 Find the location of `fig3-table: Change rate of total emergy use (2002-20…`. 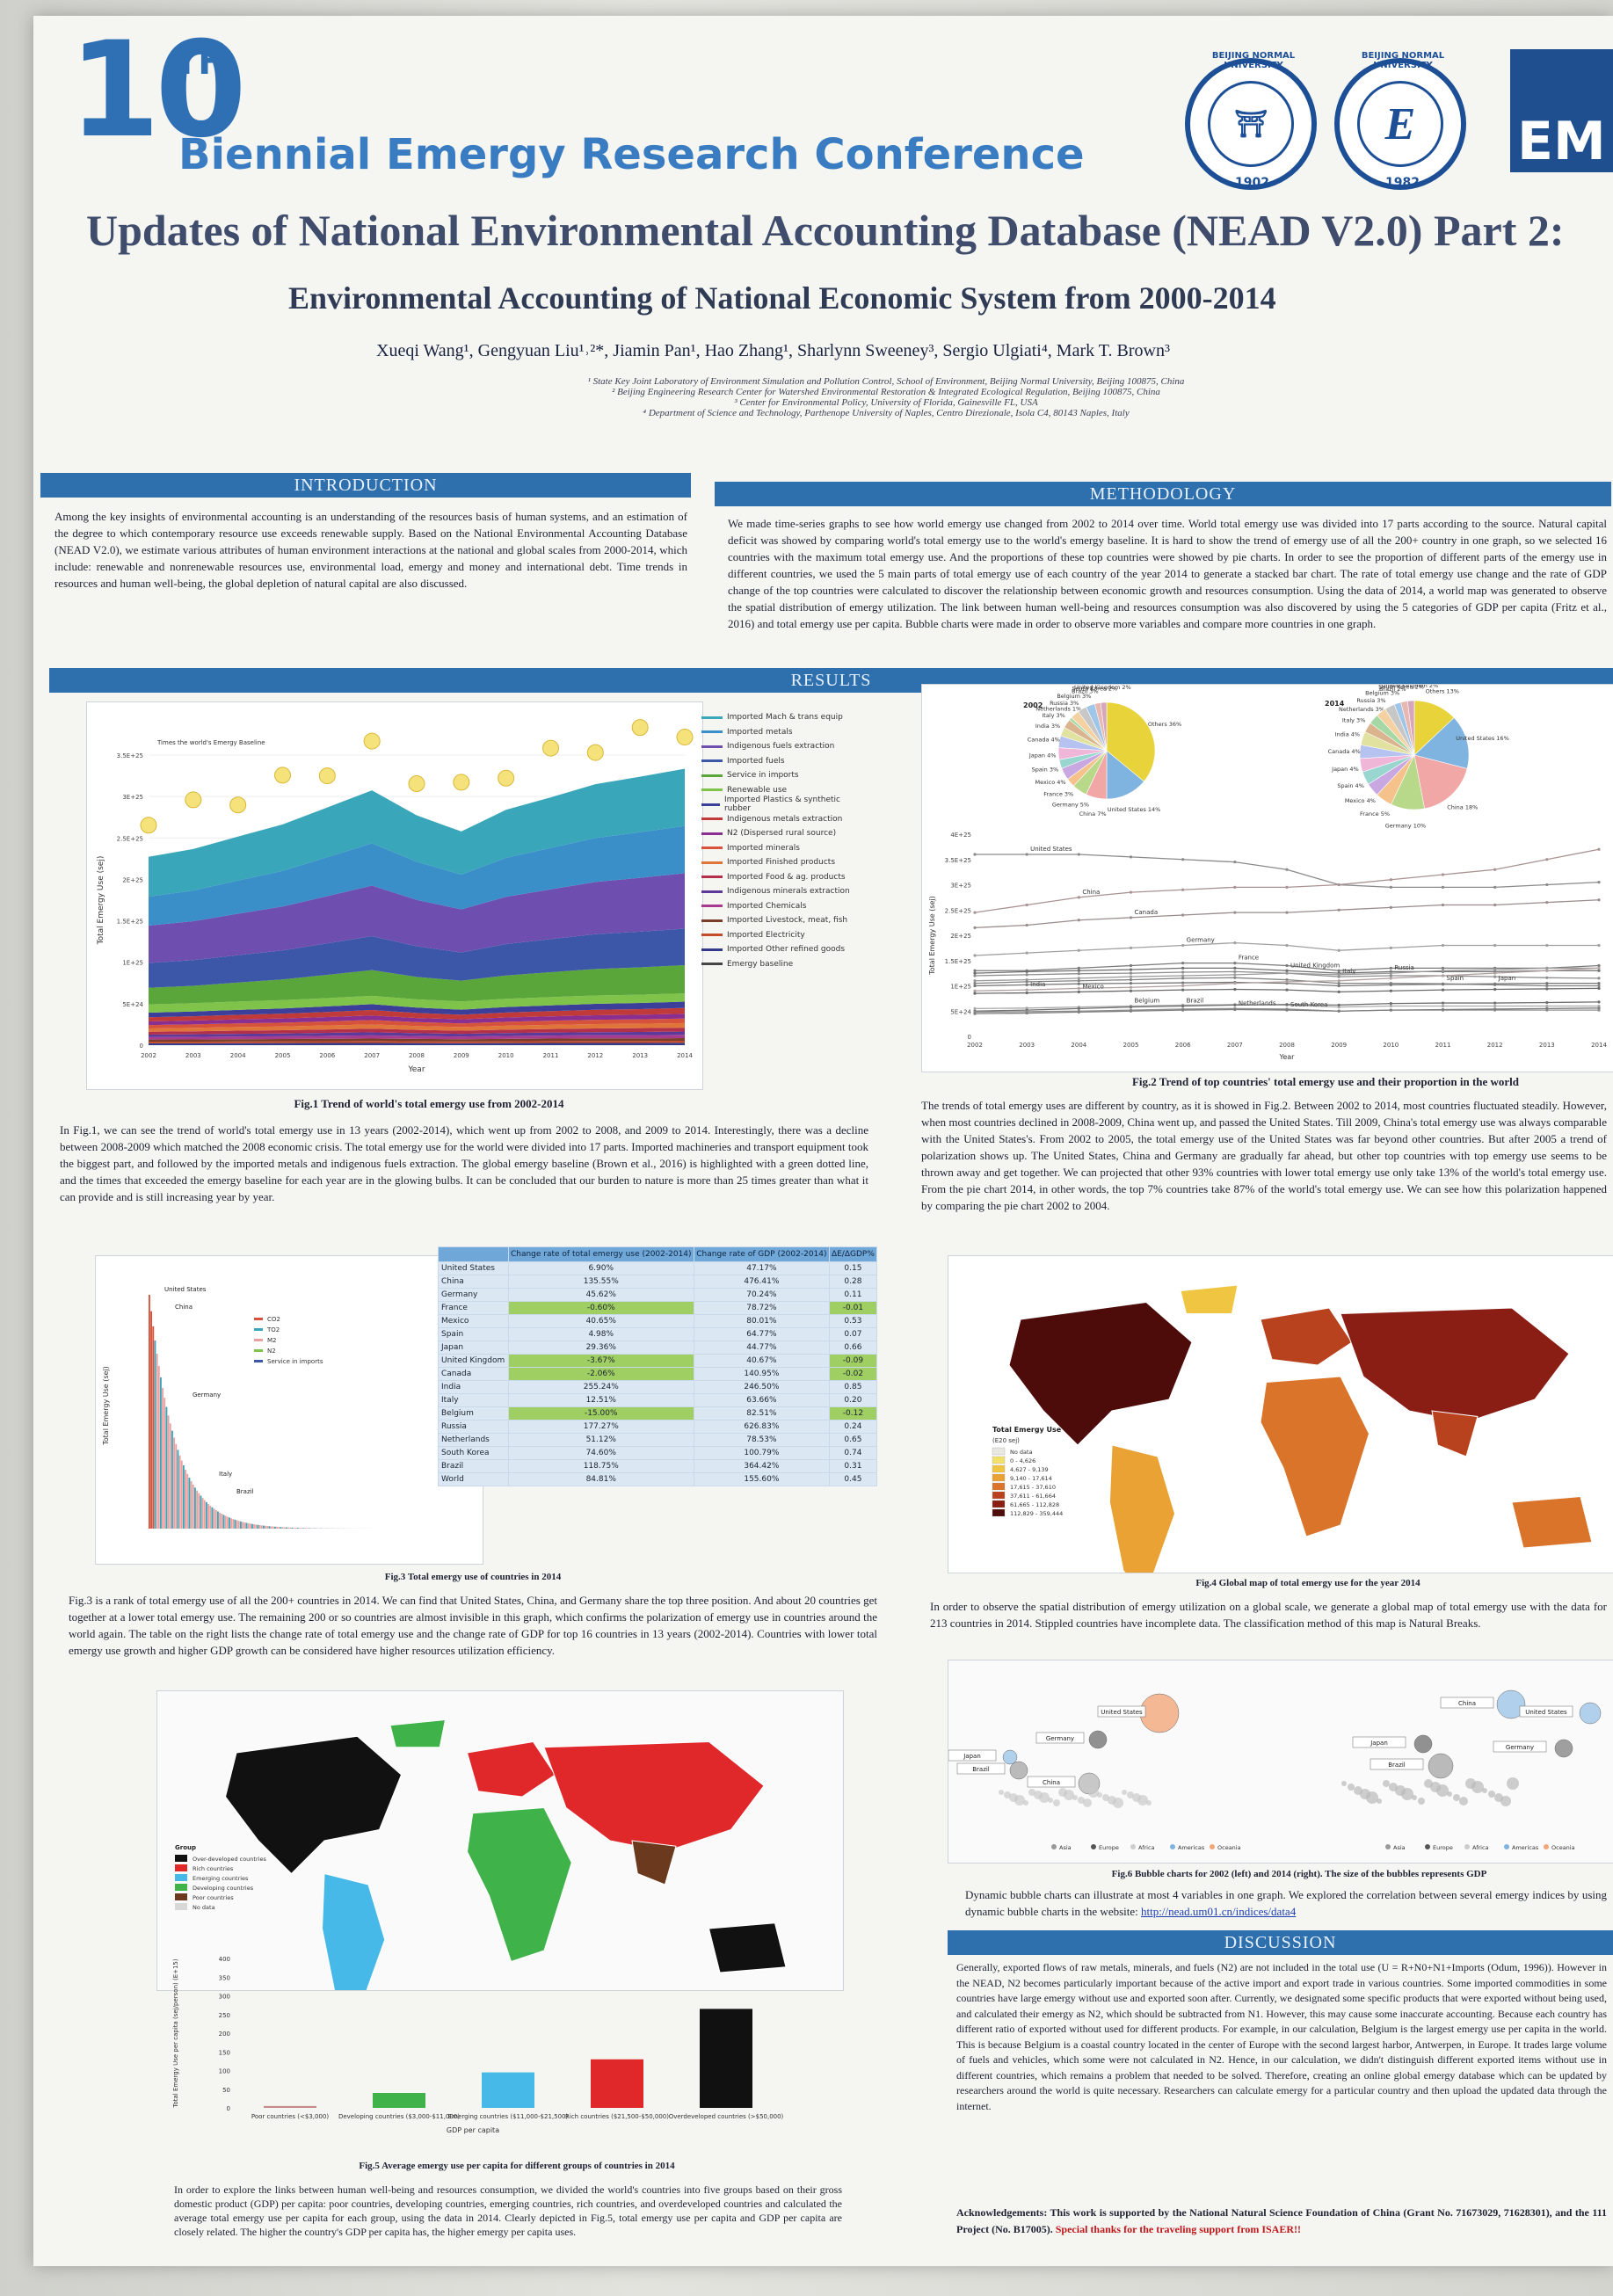

fig3-table: Change rate of total emergy use (2002-20… is located at coordinates (658, 1366).